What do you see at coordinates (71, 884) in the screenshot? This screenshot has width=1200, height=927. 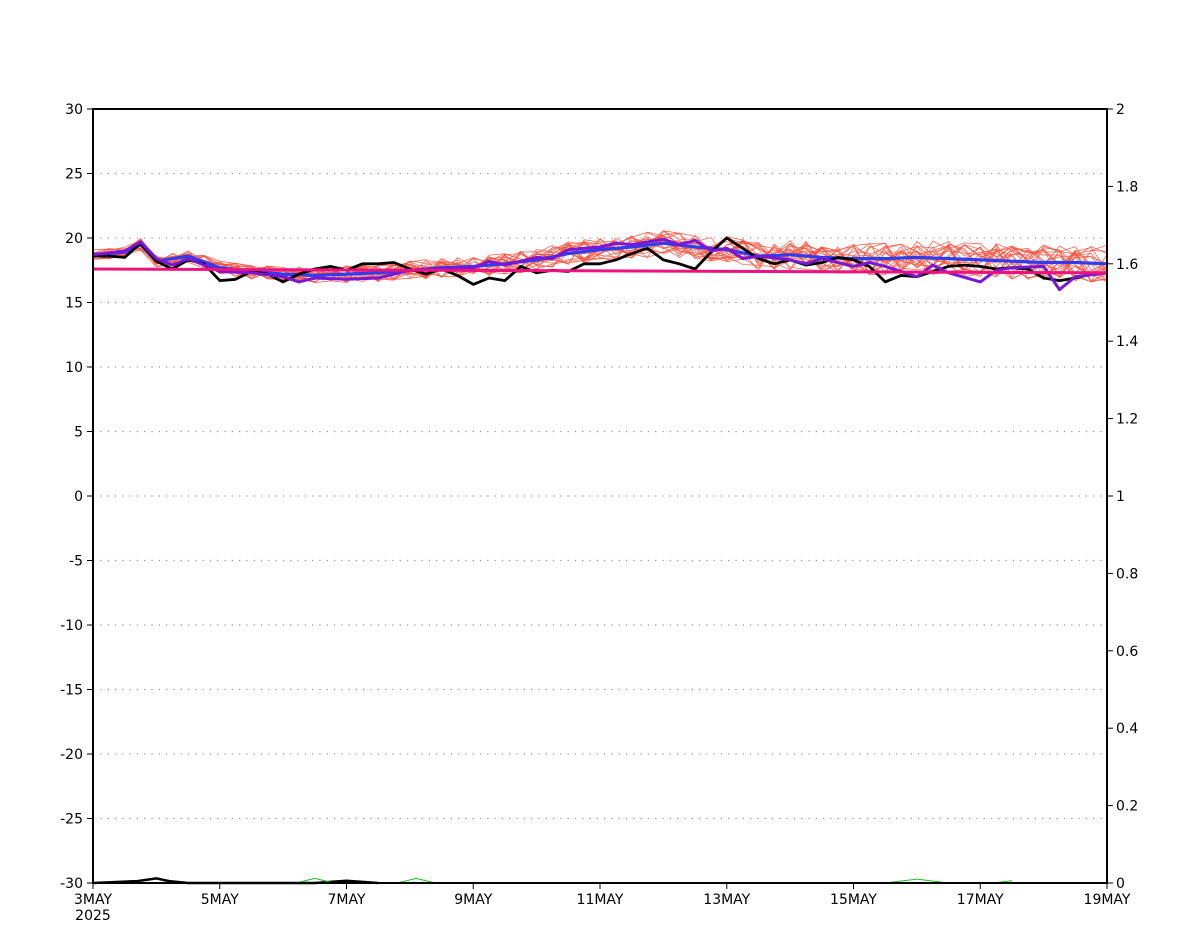 I see `y-tick-label: -30` at bounding box center [71, 884].